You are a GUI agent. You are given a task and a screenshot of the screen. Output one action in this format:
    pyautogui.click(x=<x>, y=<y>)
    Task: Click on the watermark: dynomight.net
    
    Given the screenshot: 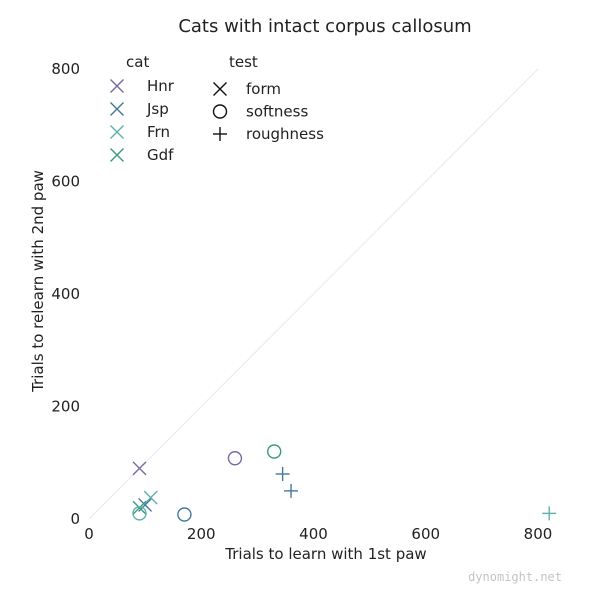 What is the action you would take?
    pyautogui.click(x=515, y=577)
    